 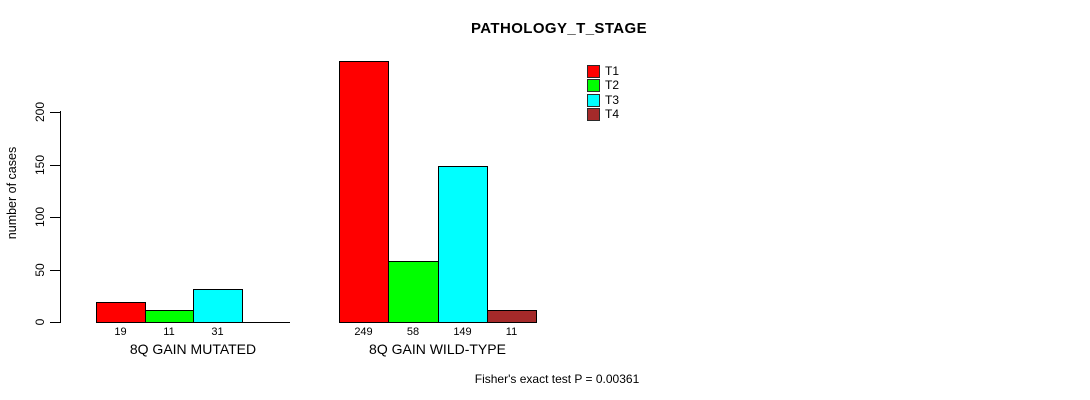 What do you see at coordinates (612, 85) in the screenshot?
I see `legend-label: T2` at bounding box center [612, 85].